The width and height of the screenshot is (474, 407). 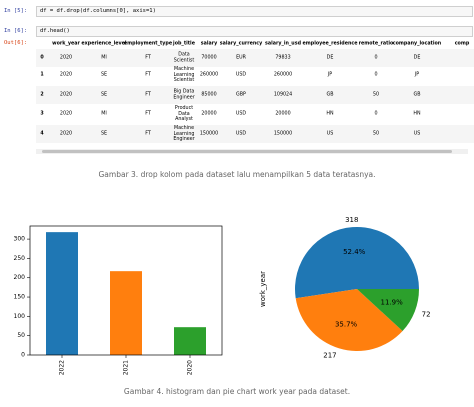 What do you see at coordinates (184, 44) in the screenshot?
I see `column-header: job_title` at bounding box center [184, 44].